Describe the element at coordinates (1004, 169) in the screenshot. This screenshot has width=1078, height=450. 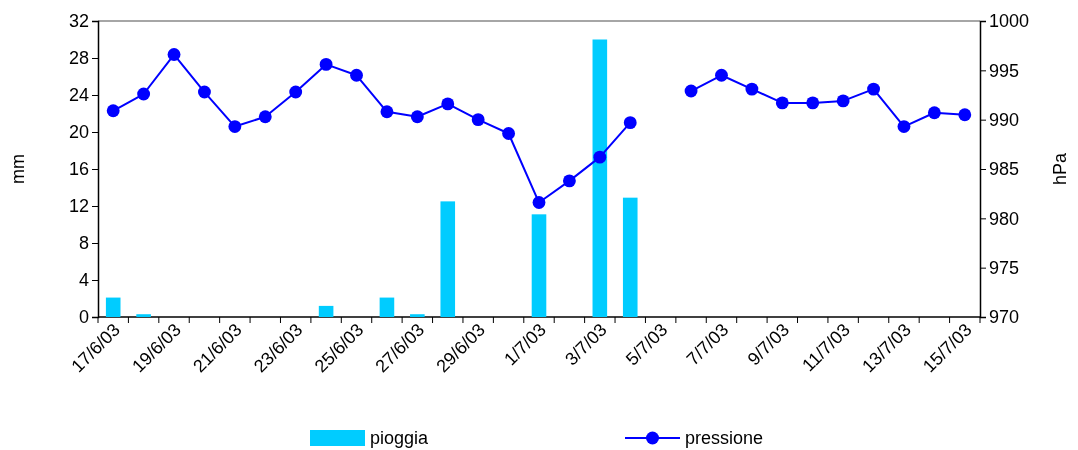
I see `y2-tick-label: 985` at that location.